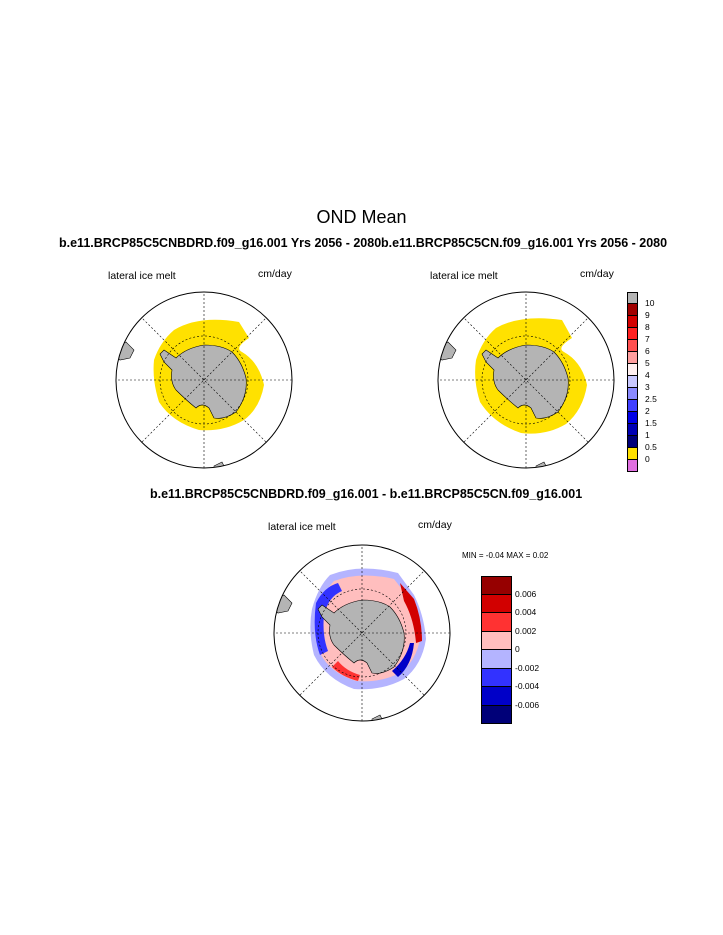 This screenshot has height=935, width=723. I want to click on colorbar-main-tick-label: 2, so click(647, 411).